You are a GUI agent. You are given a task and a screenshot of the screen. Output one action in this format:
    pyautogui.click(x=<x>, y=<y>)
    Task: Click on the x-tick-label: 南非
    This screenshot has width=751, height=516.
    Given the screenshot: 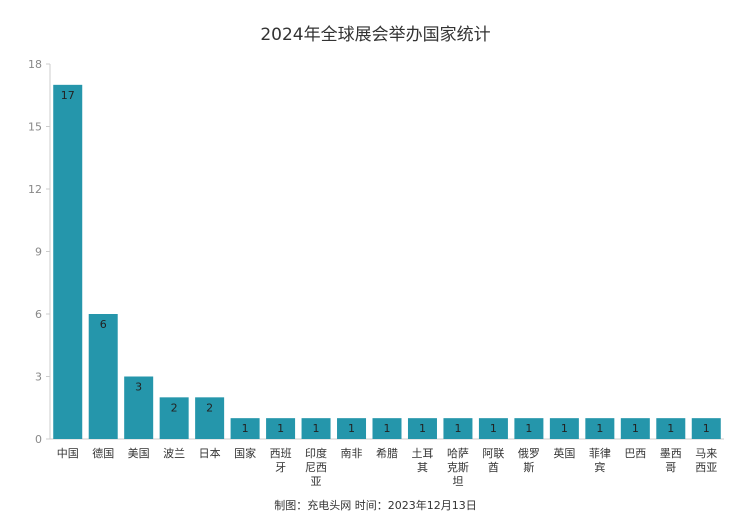 What is the action you would take?
    pyautogui.click(x=352, y=453)
    